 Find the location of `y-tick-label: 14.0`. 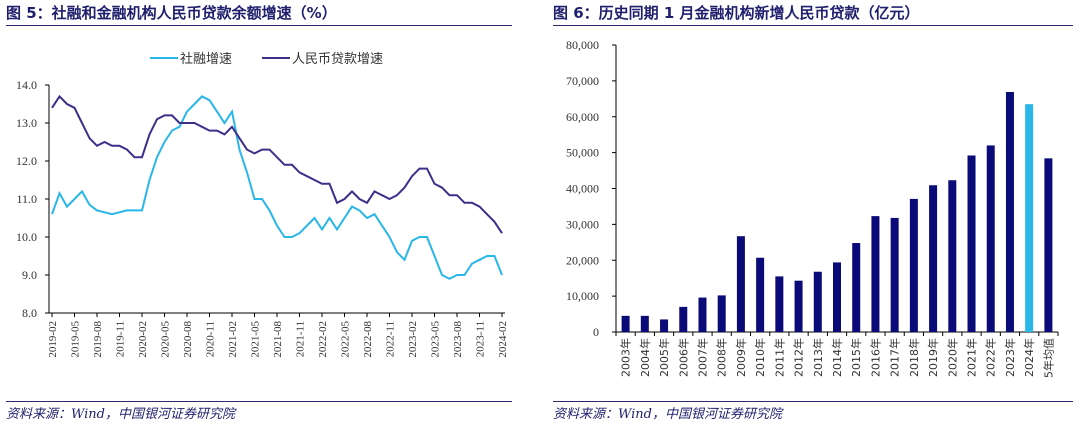

y-tick-label: 14.0 is located at coordinates (26, 85).